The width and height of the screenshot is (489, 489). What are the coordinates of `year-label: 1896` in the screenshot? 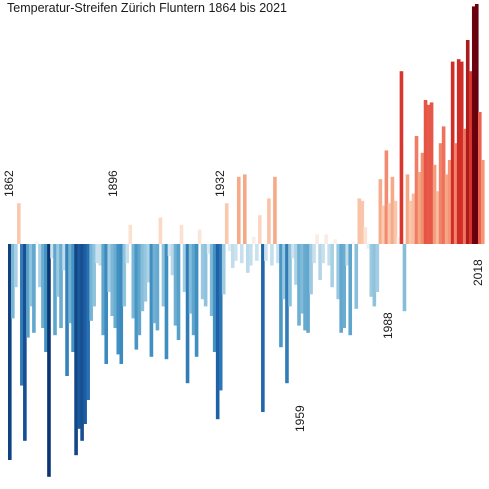 It's located at (113, 183).